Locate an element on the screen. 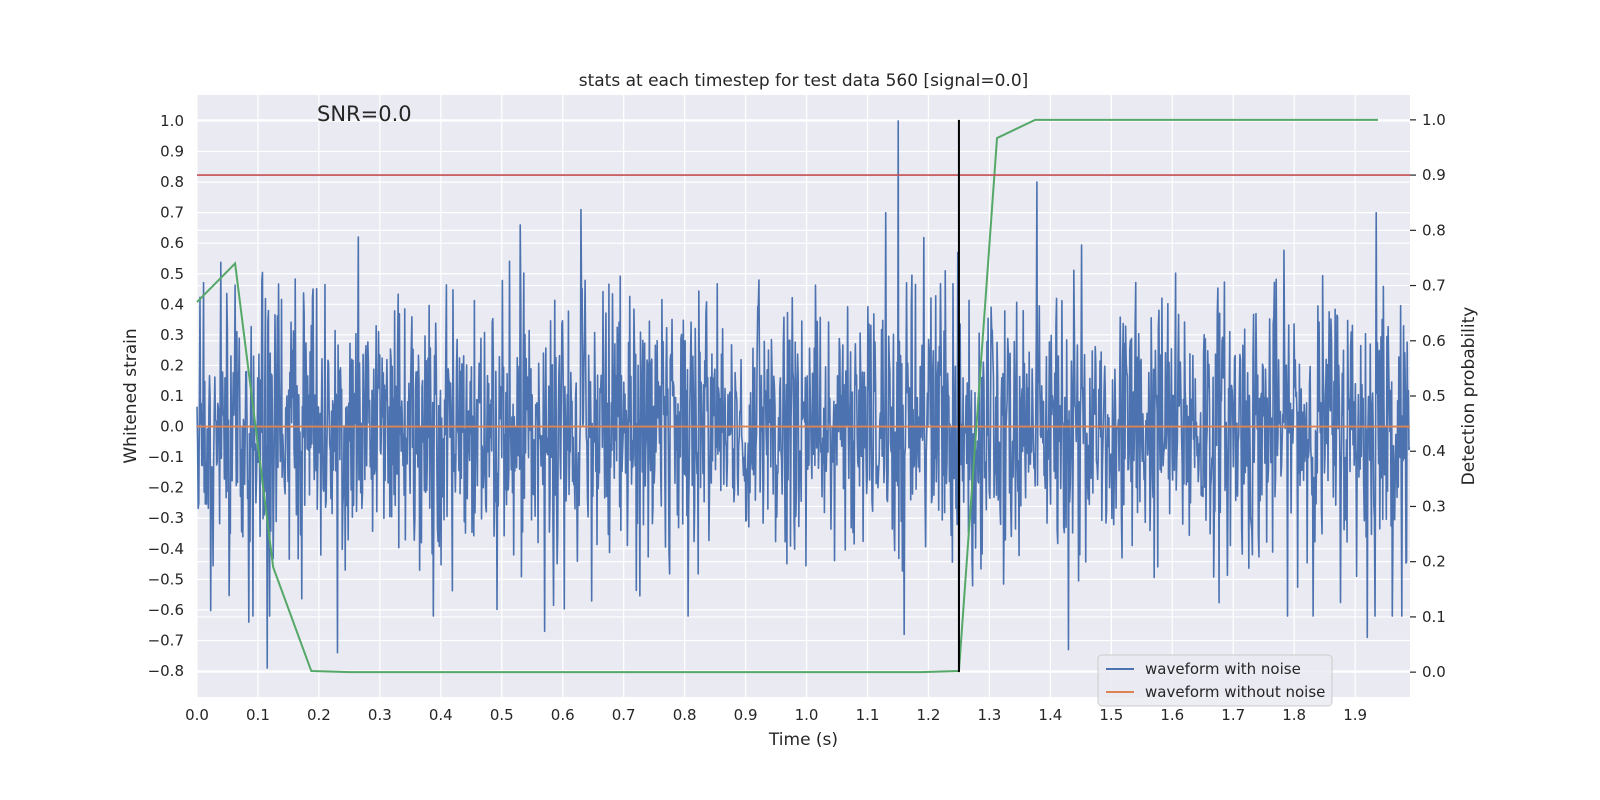  legend-label-waveform-with-noise: waveform with noise is located at coordinates (1223, 669).